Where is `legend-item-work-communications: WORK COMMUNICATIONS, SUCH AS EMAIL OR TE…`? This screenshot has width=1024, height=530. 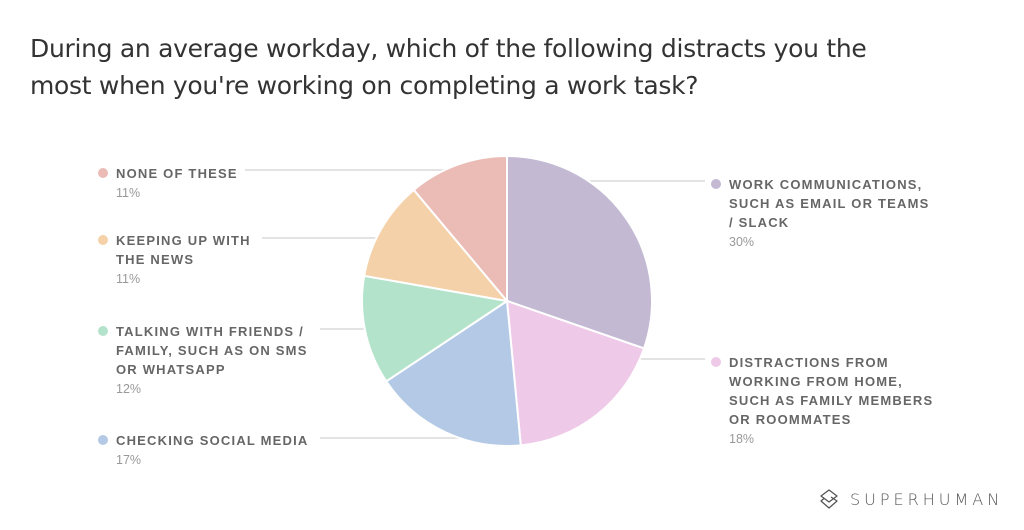 legend-item-work-communications: WORK COMMUNICATIONS, SUCH AS EMAIL OR TE… is located at coordinates (820, 213).